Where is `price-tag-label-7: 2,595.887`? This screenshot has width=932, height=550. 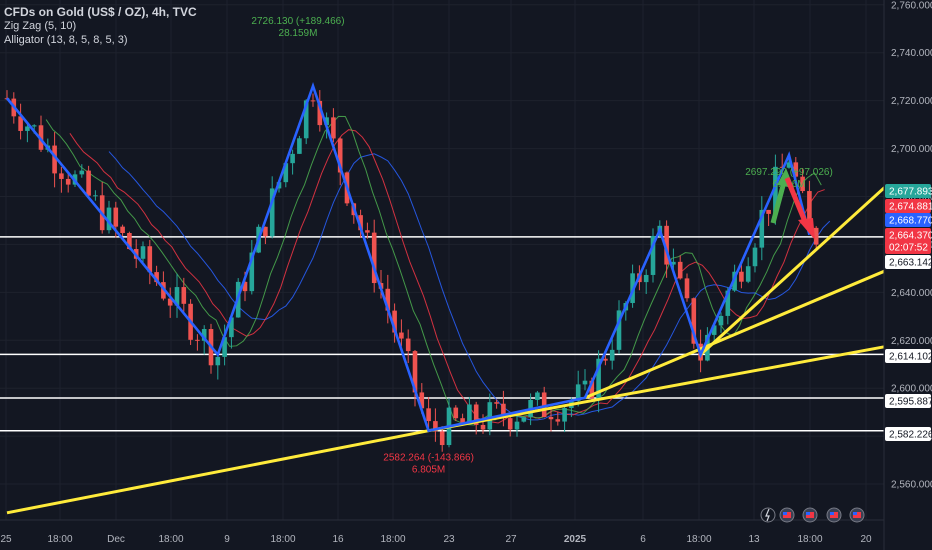 price-tag-label-7: 2,595.887 is located at coordinates (910, 402).